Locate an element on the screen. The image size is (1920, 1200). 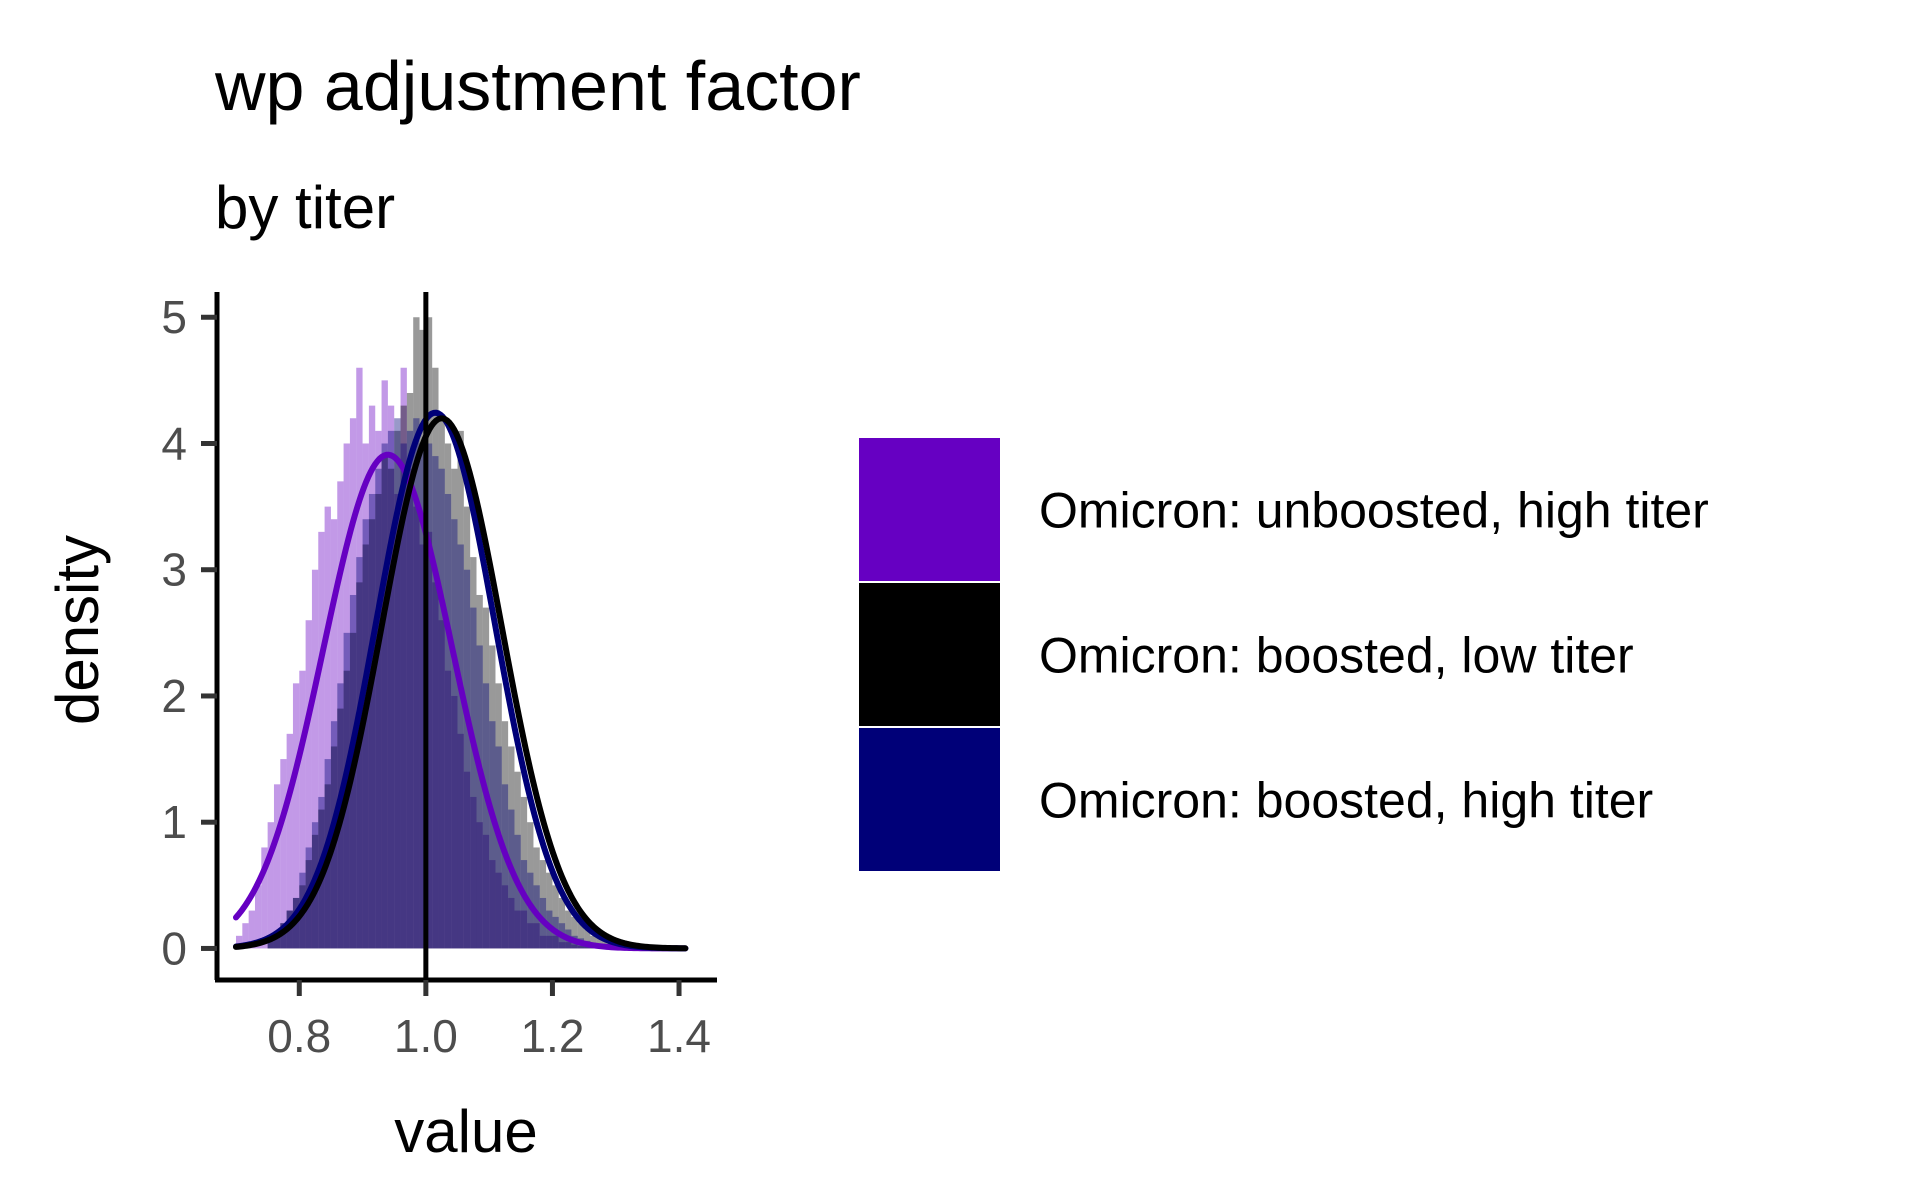
legend-label-0: Omicron: unboosted, high titer is located at coordinates (1374, 511).